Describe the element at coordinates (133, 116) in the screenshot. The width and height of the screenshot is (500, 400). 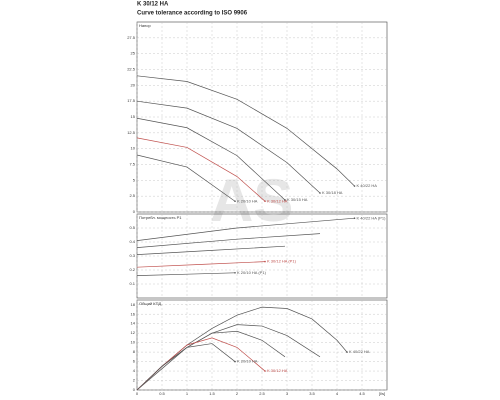
I see `y-tick-label: 15` at that location.